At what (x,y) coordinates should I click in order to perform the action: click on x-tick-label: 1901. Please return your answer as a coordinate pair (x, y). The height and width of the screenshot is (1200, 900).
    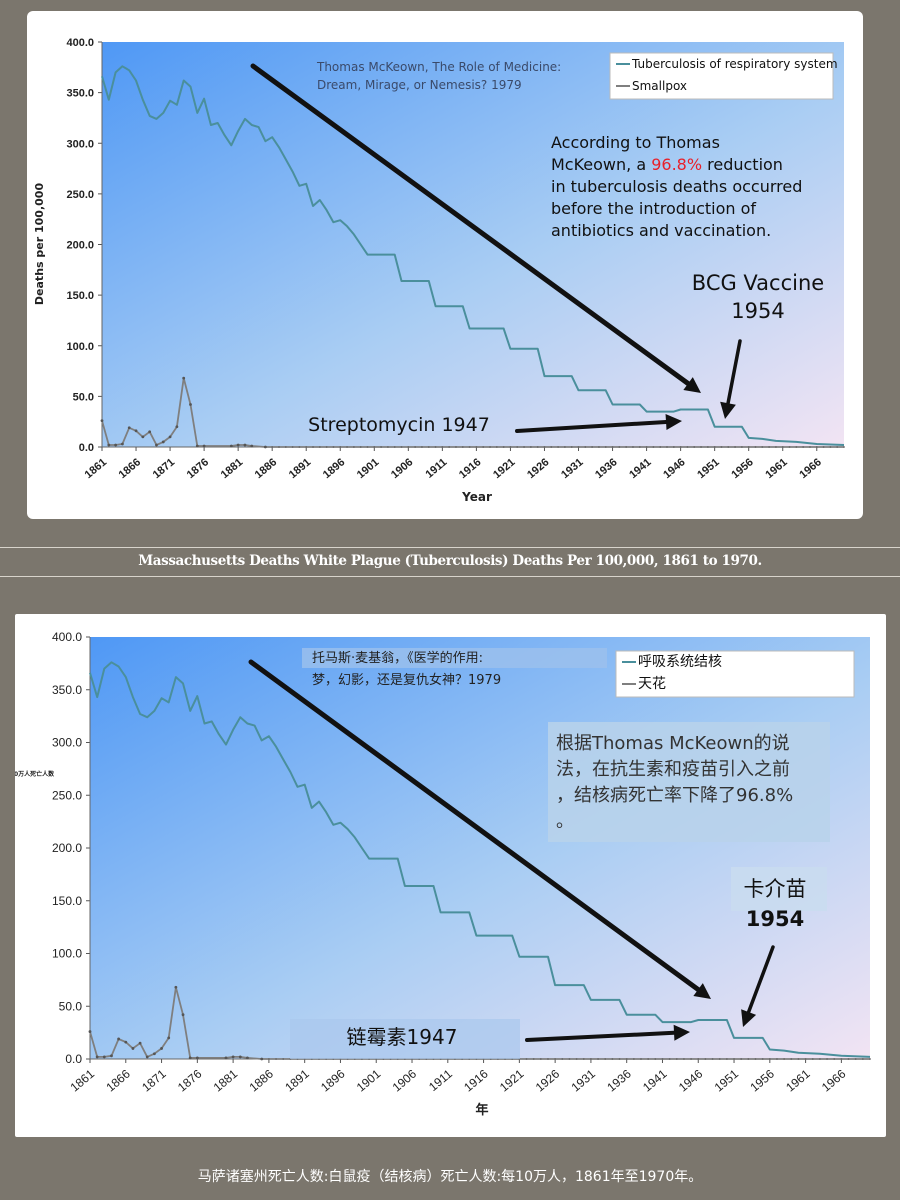
    Looking at the image, I should click on (368, 468).